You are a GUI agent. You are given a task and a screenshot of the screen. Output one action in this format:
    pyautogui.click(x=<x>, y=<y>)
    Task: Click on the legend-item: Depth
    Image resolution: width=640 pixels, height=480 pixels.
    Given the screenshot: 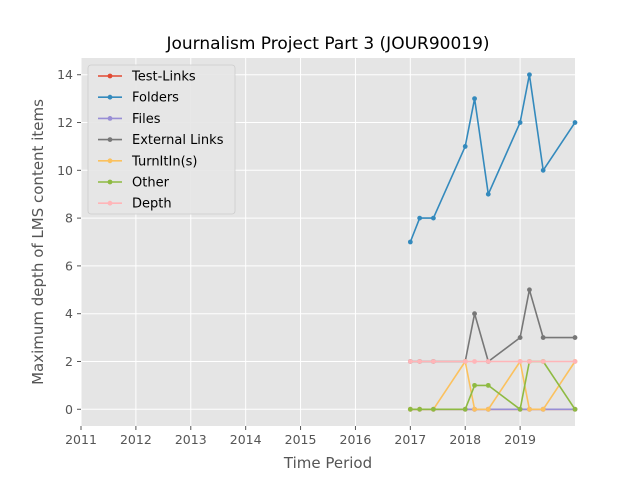 What is the action you would take?
    pyautogui.click(x=135, y=204)
    